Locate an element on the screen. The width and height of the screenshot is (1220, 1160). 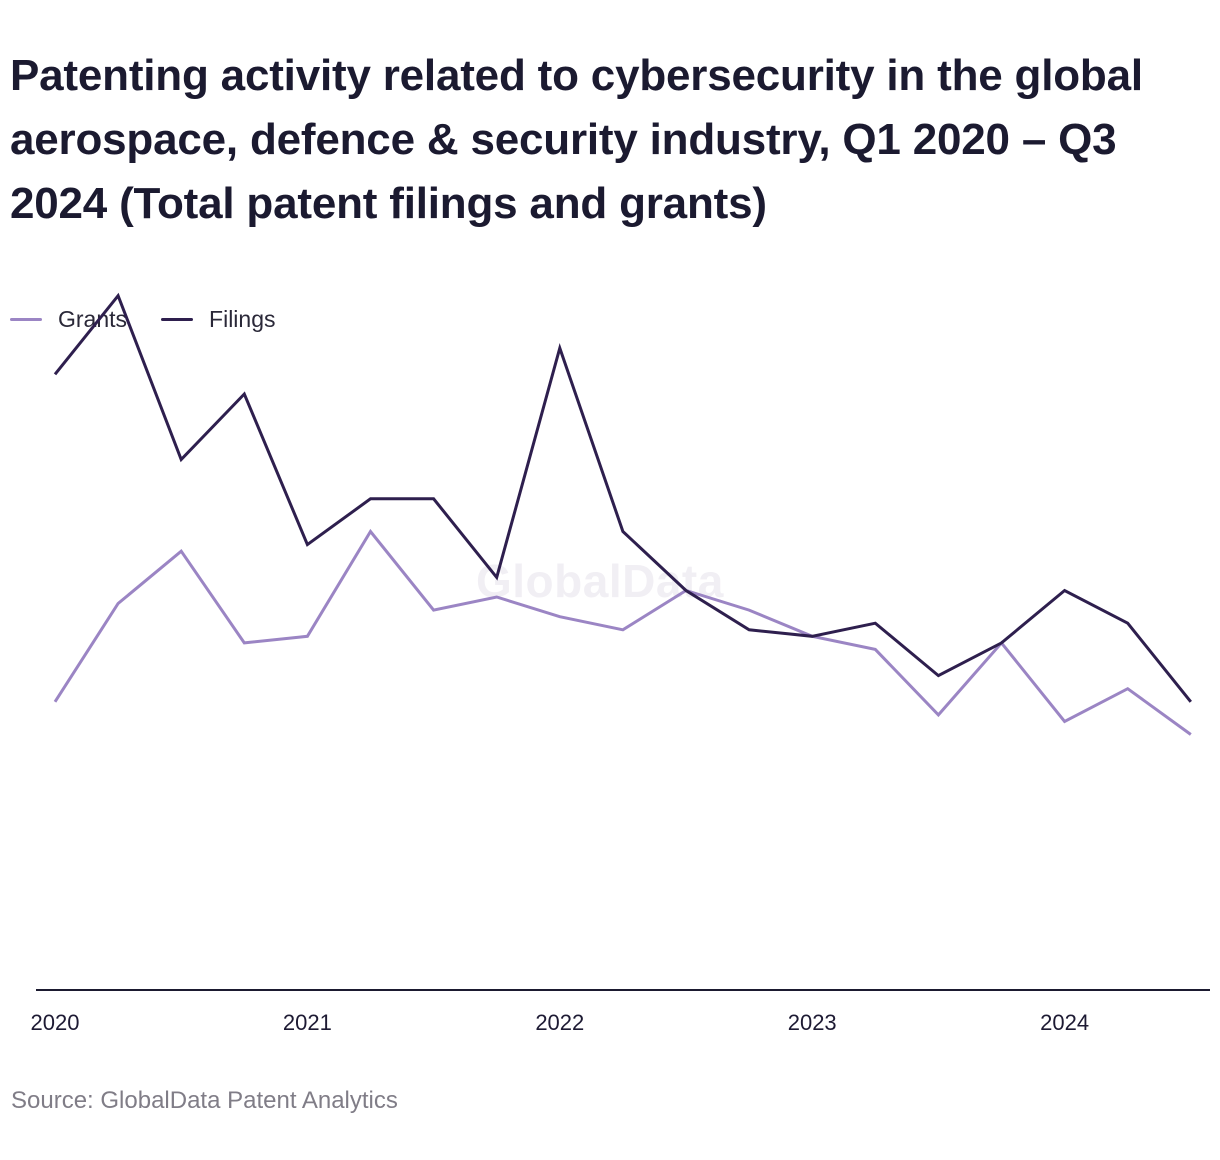
data-point-filings-2024-Q2 is located at coordinates (1127, 623).